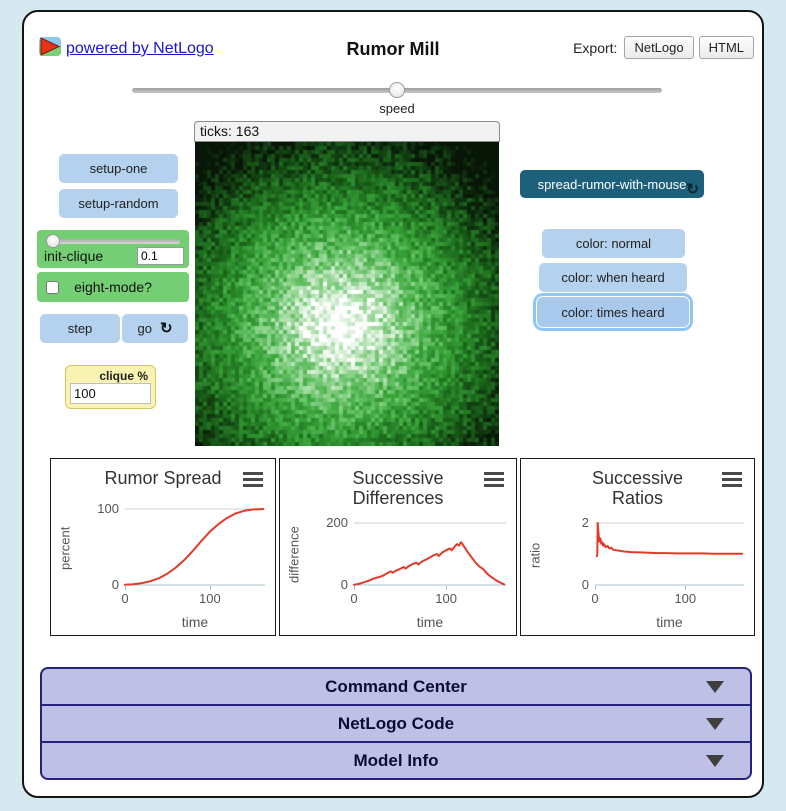 This screenshot has height=811, width=786. Describe the element at coordinates (118, 168) in the screenshot. I see `setup-one-button: setup-one` at that location.